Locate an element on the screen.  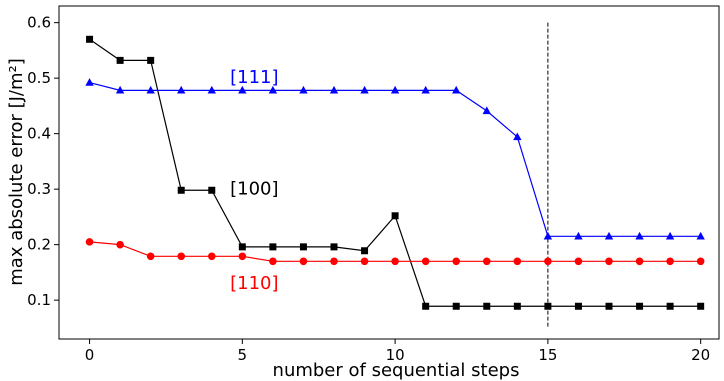
x-axis-ticks: 0 5 10 15 20 is located at coordinates (397, 351).